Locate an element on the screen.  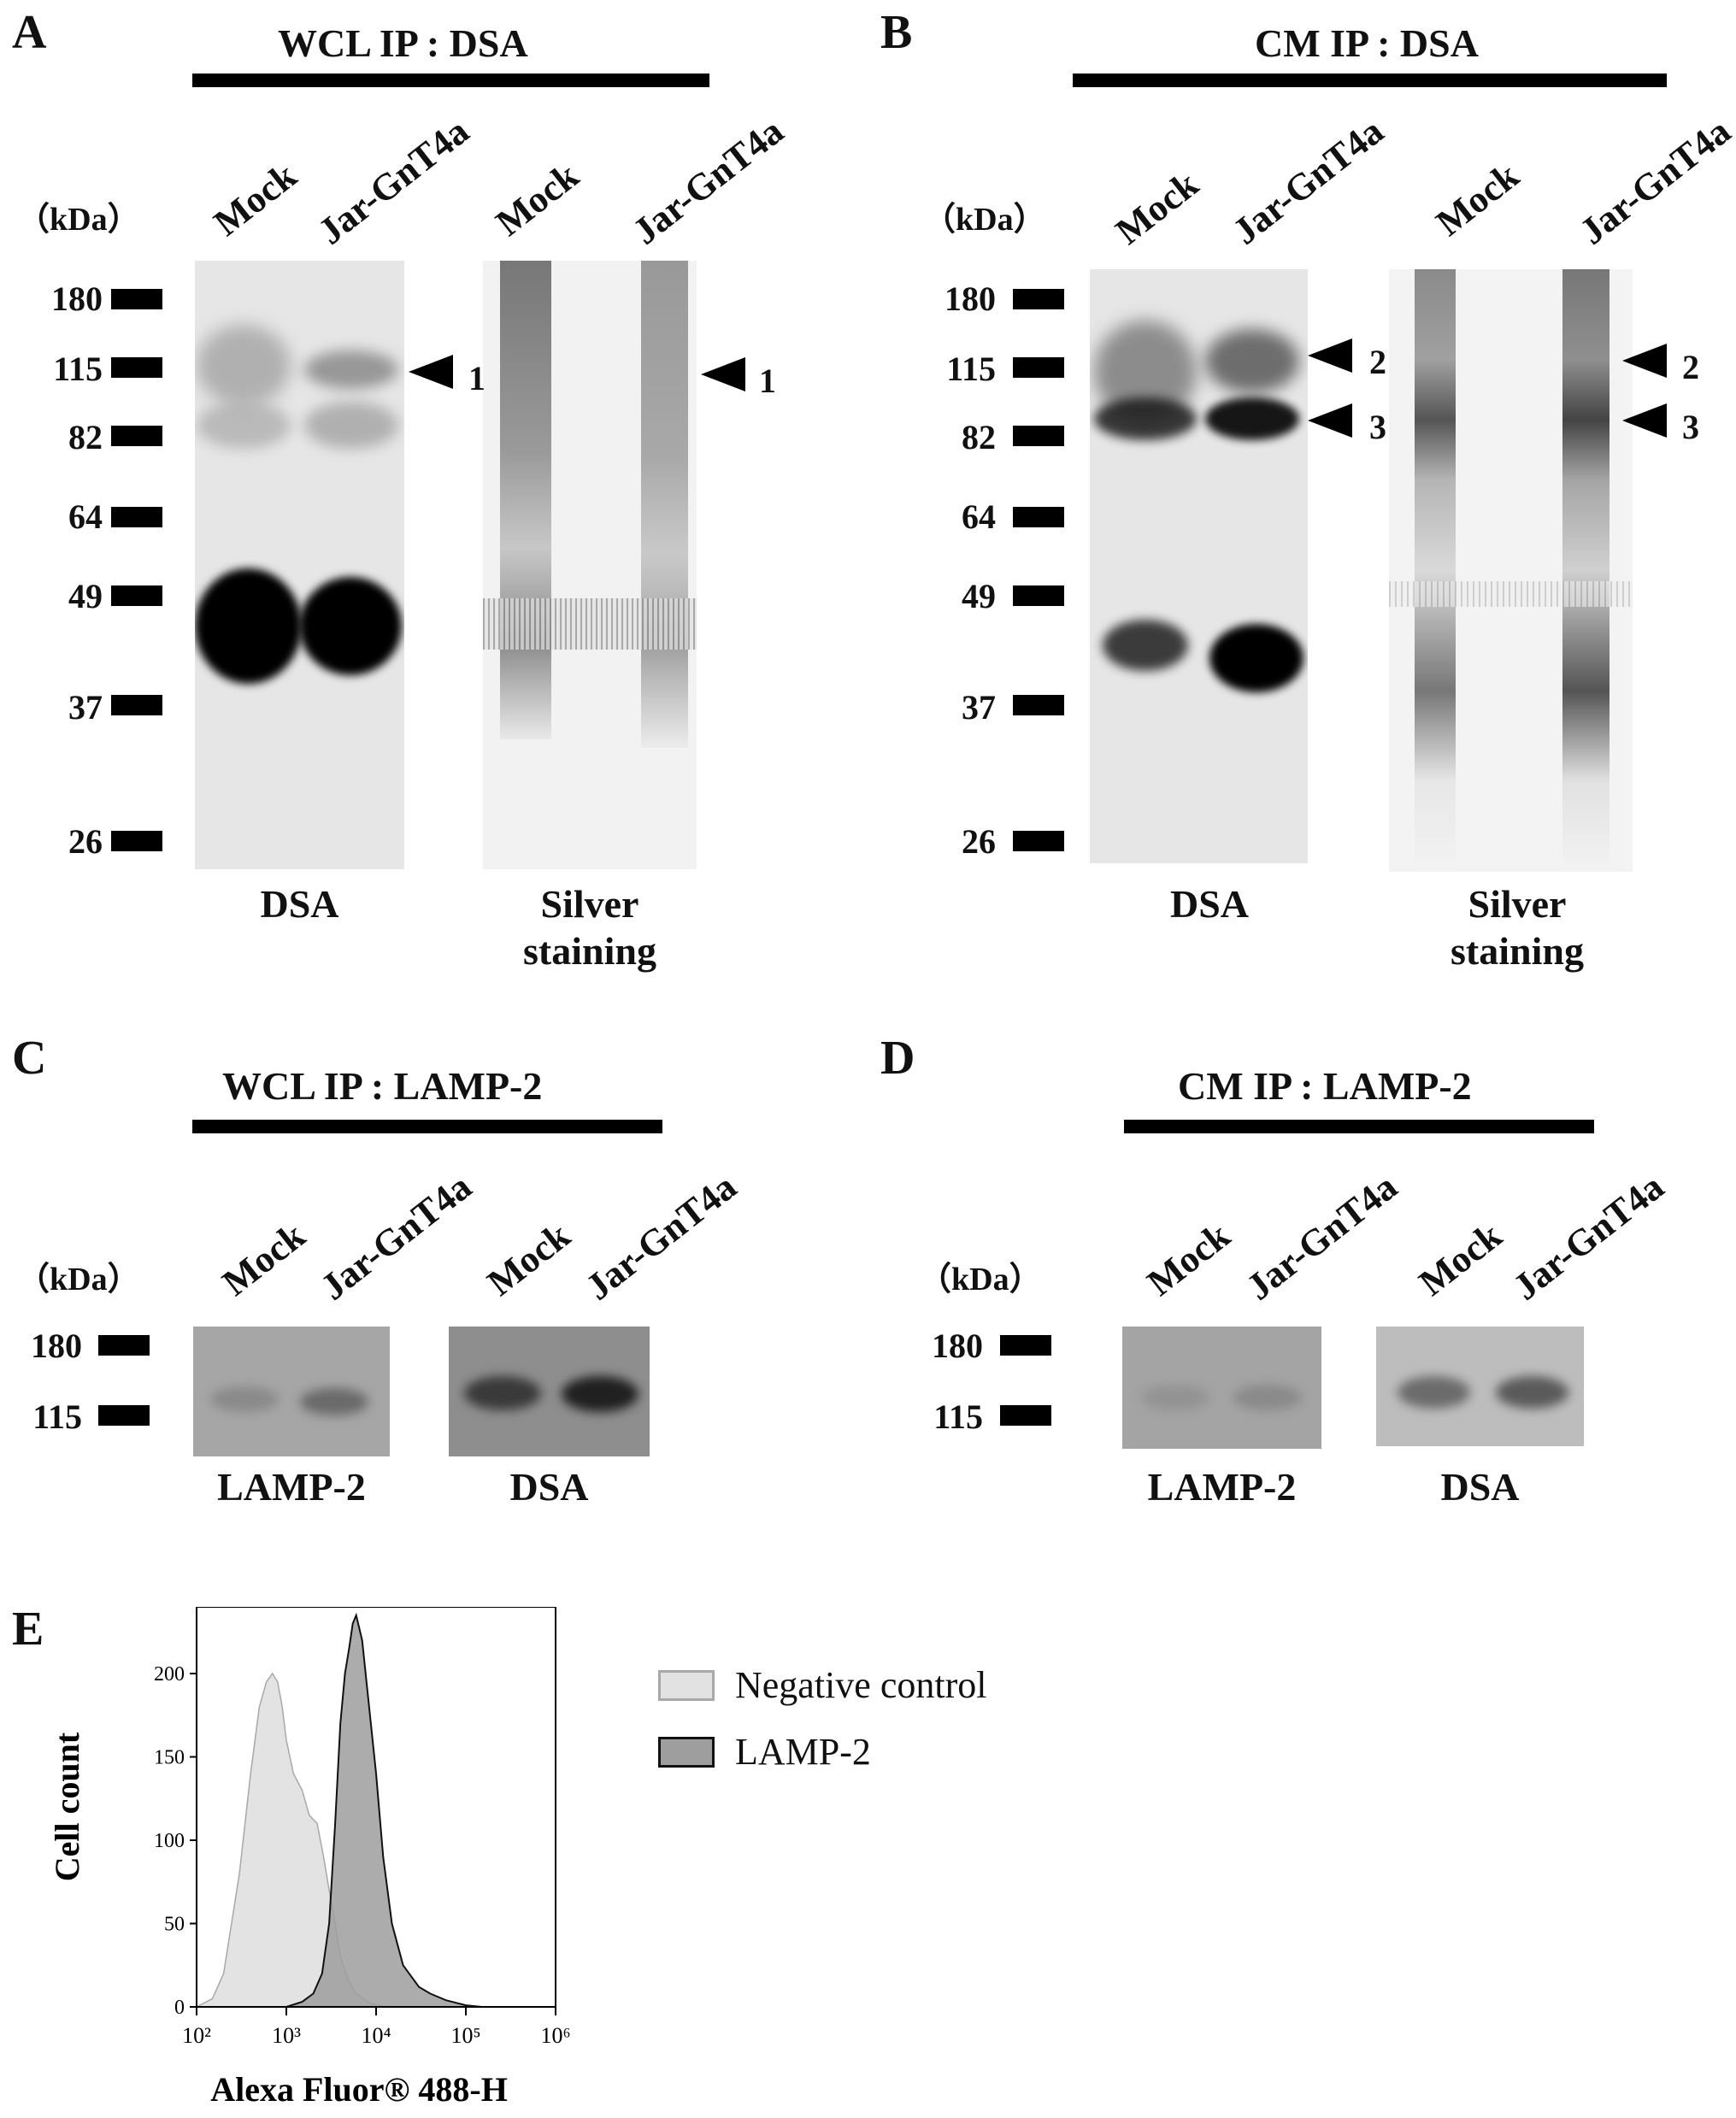
panel-A-arrow-2-label: 1 is located at coordinates (767, 381).